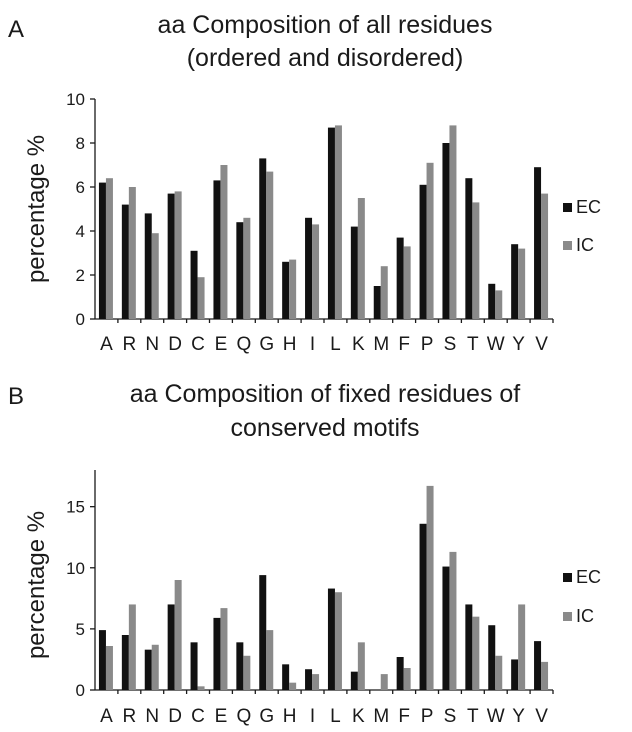 Image resolution: width=632 pixels, height=732 pixels. What do you see at coordinates (430, 240) in the screenshot?
I see `panel-a-bar-ic-P` at bounding box center [430, 240].